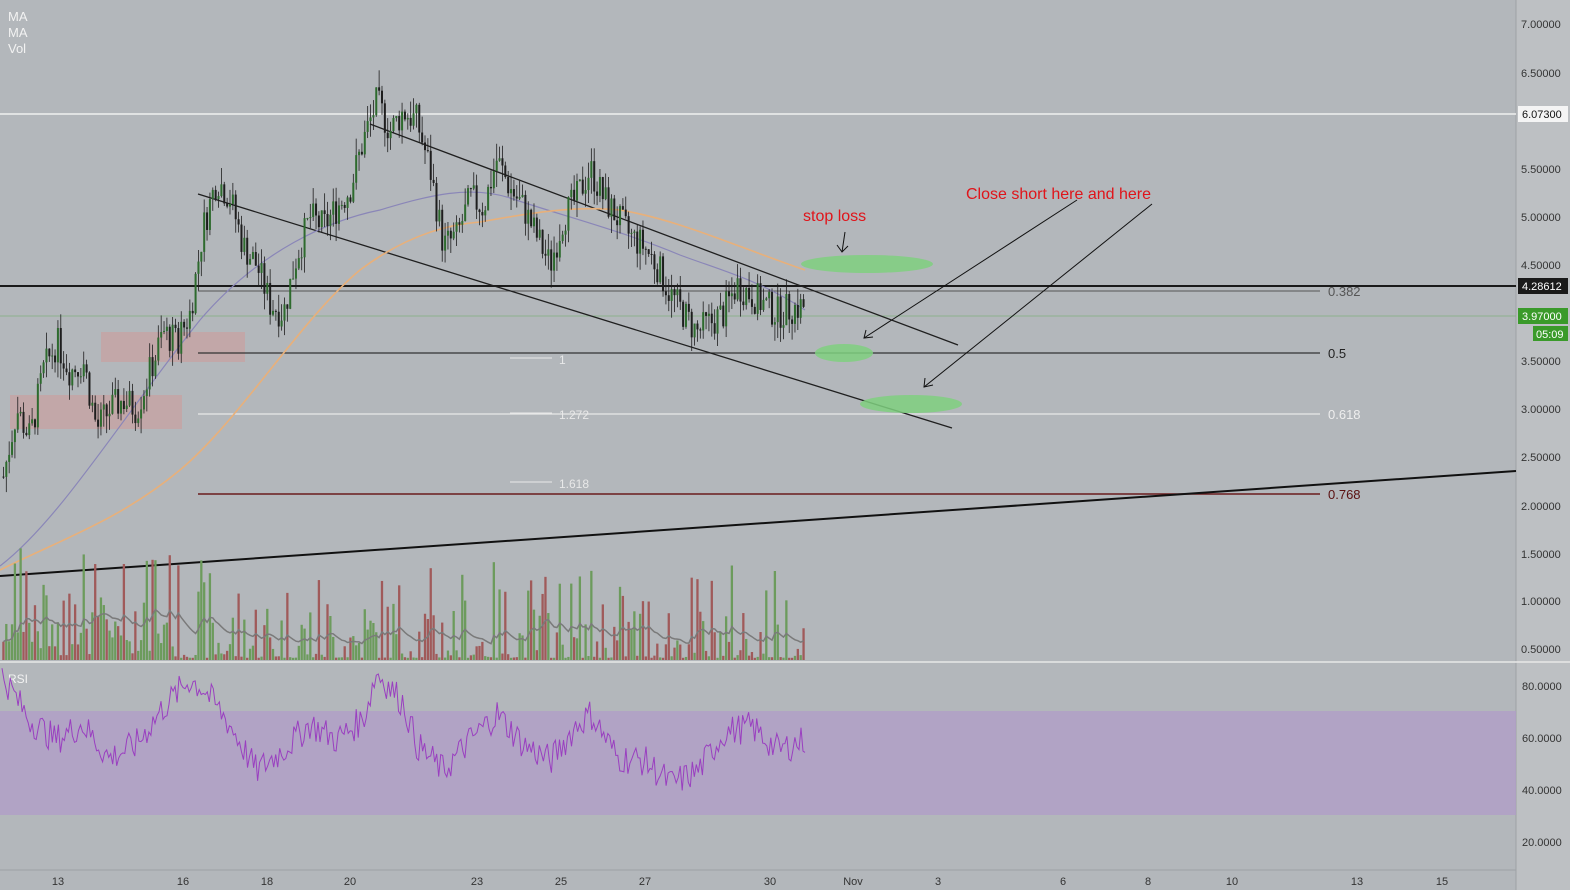 The image size is (1570, 890). Describe the element at coordinates (477, 882) in the screenshot. I see `time-tick: 23` at that location.